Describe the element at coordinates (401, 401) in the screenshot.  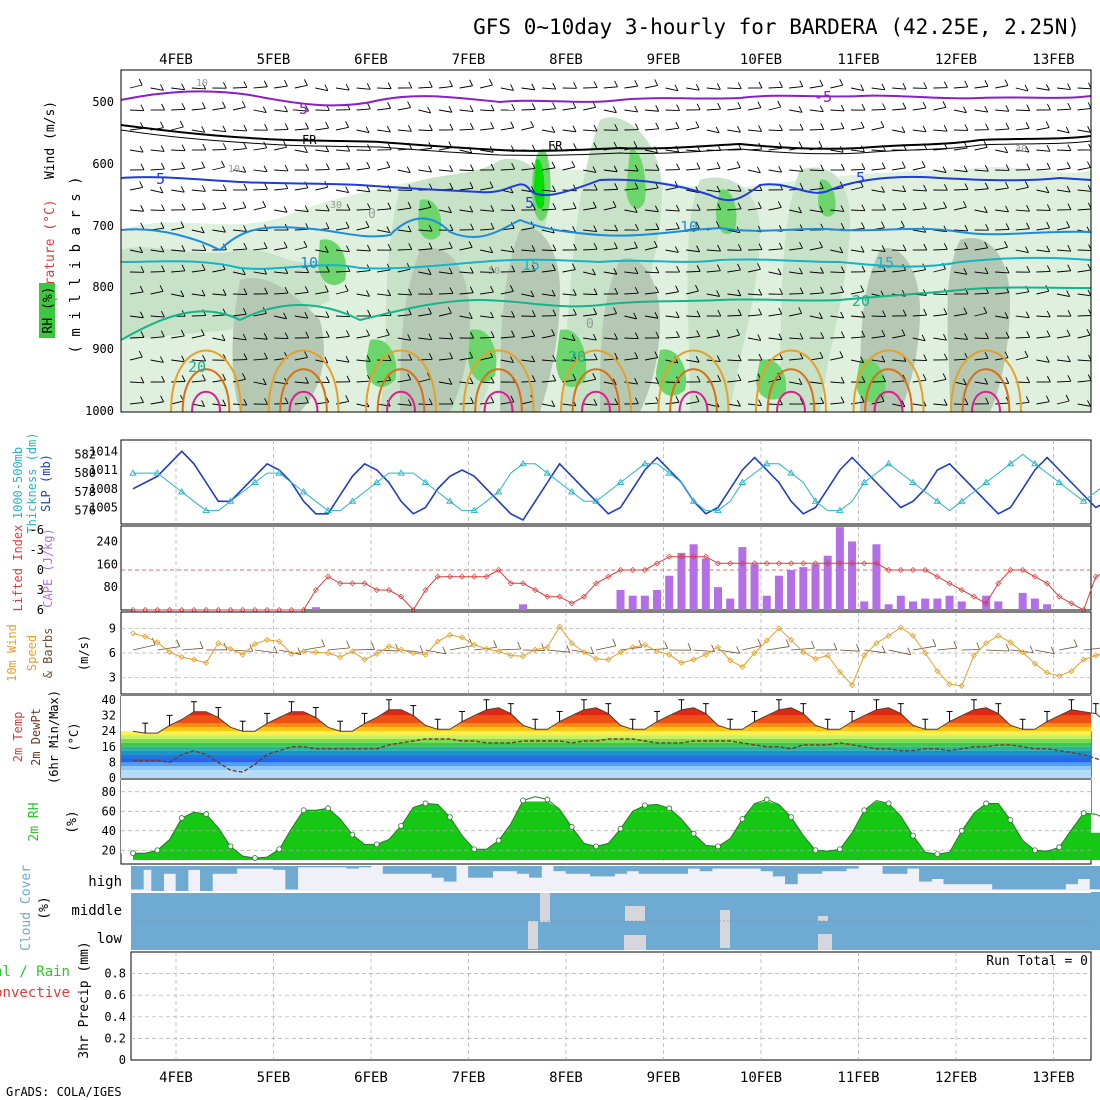
I see `arch-magenta` at that location.